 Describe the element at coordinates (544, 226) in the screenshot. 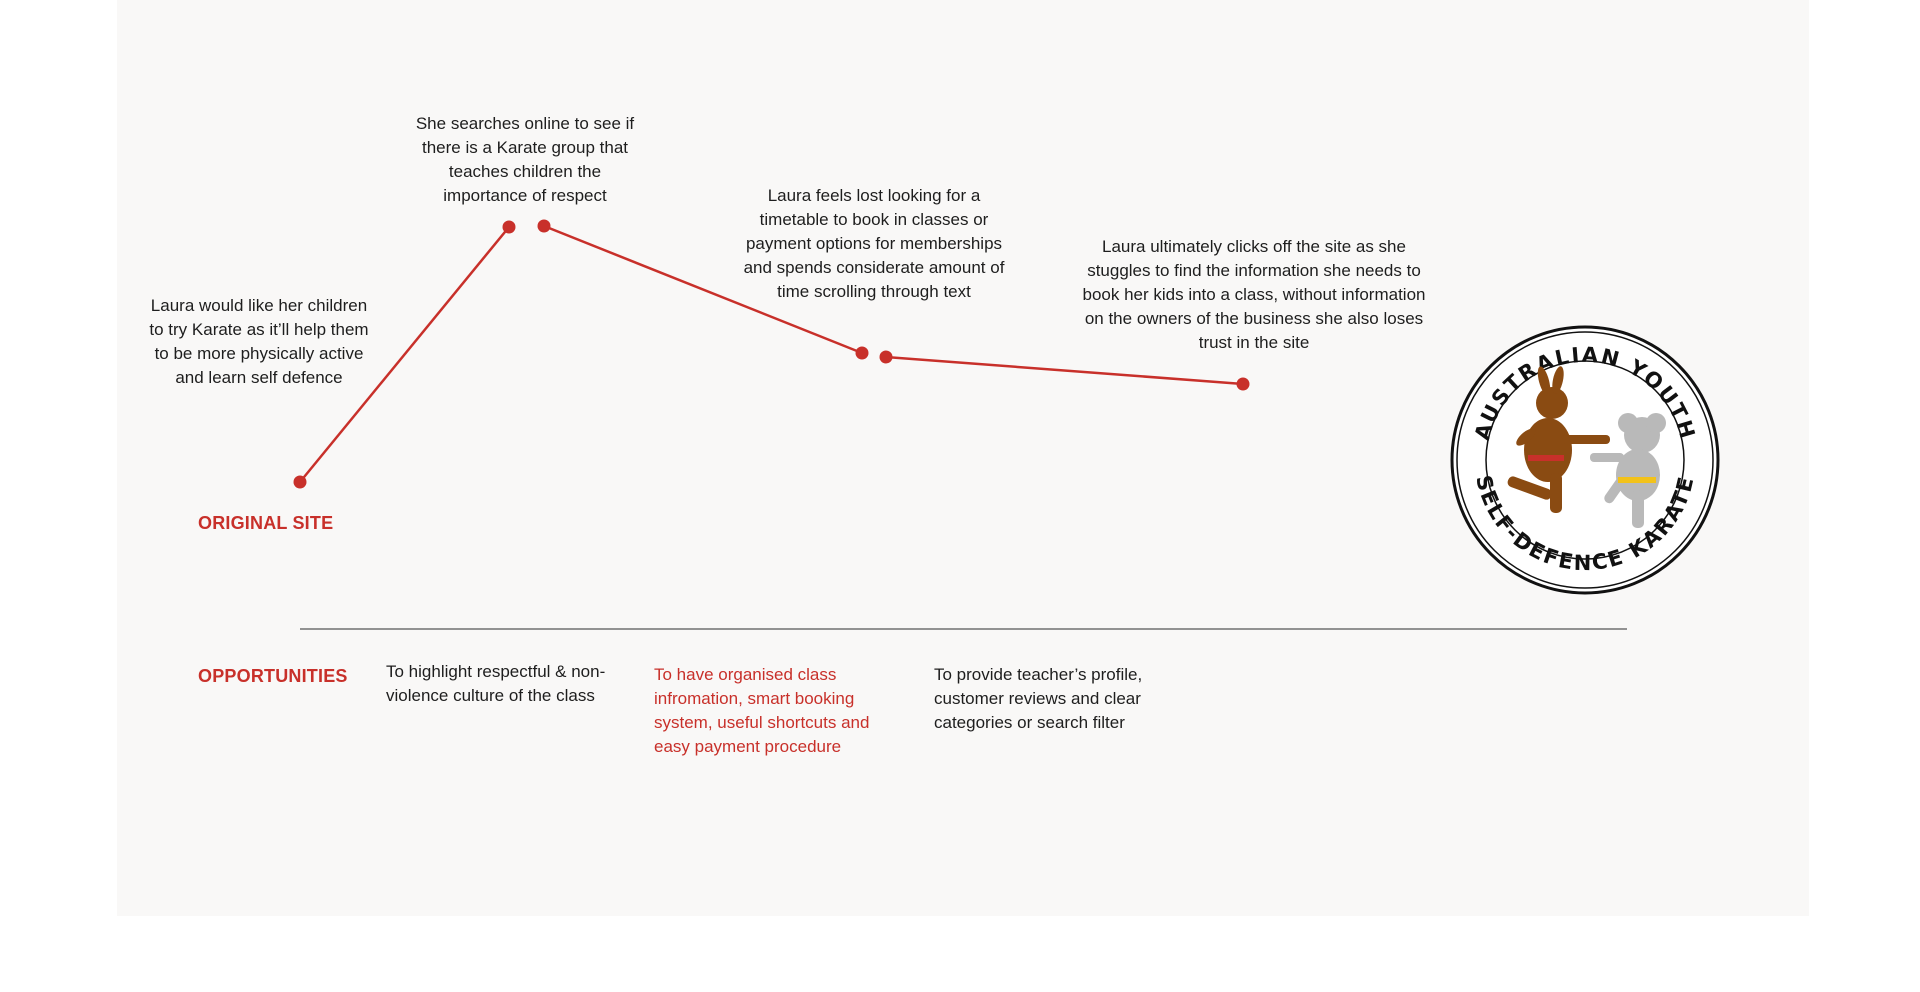

I see `journey-point-2b` at that location.